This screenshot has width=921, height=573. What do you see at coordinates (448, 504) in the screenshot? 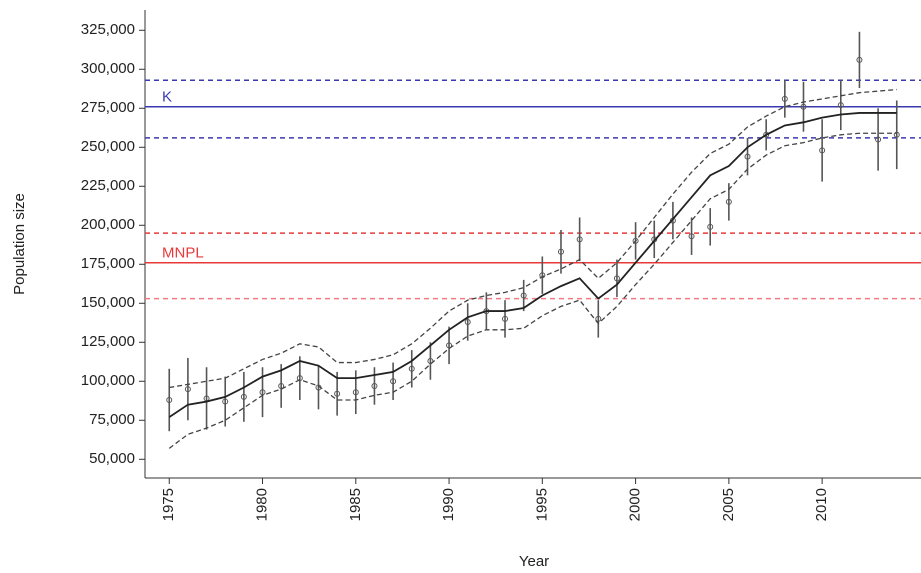
I see `x-tick-label: 1990` at bounding box center [448, 504].